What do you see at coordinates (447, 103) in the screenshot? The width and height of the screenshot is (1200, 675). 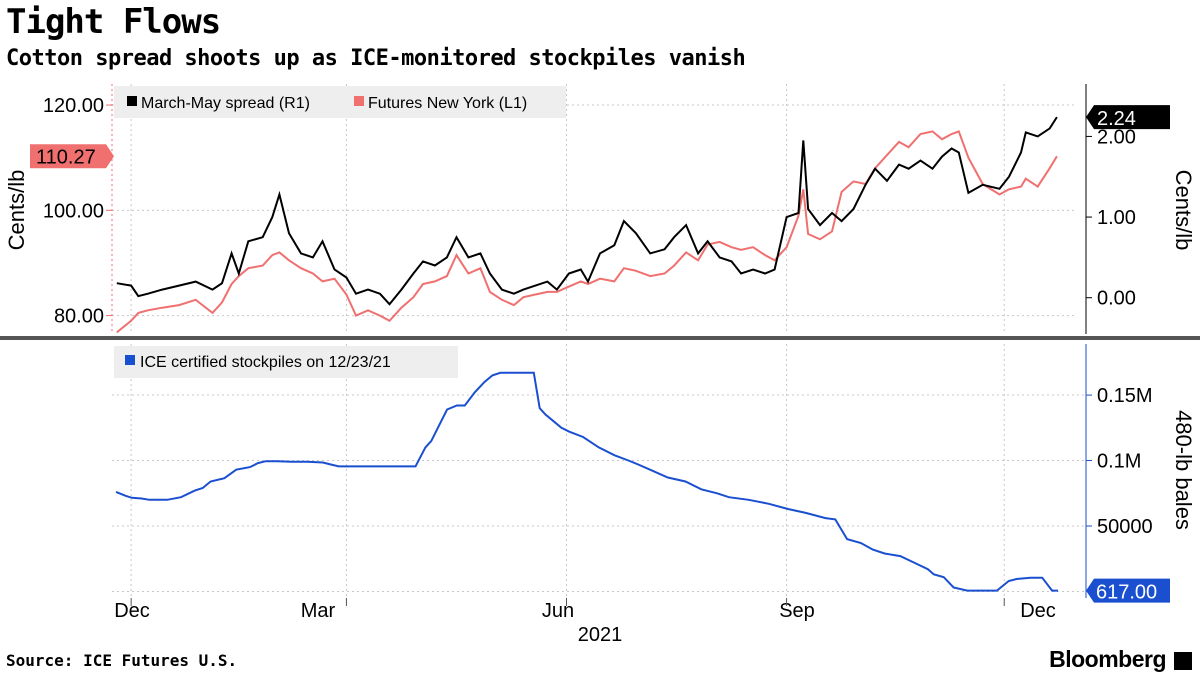 I see `legend-label-futures: Futures New York (L1)` at bounding box center [447, 103].